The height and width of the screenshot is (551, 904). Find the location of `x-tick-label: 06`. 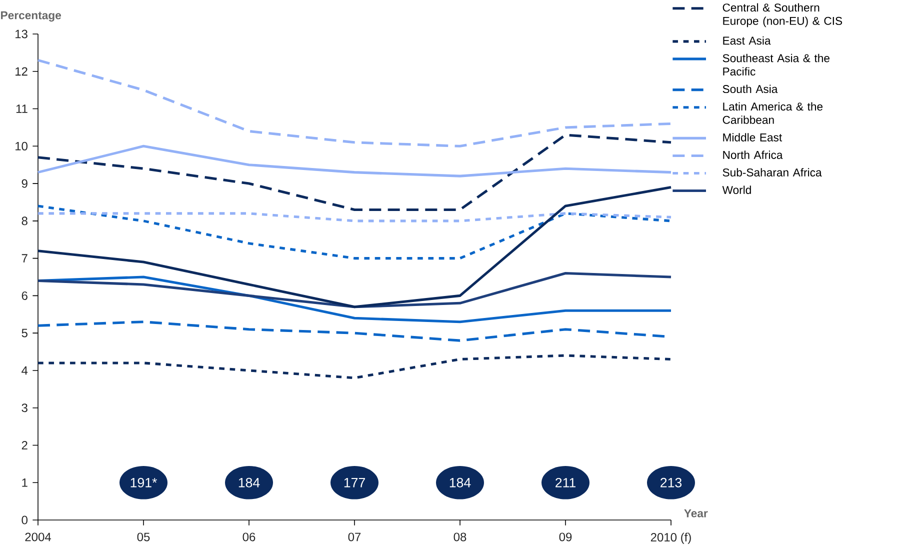

x-tick-label: 06 is located at coordinates (249, 537).